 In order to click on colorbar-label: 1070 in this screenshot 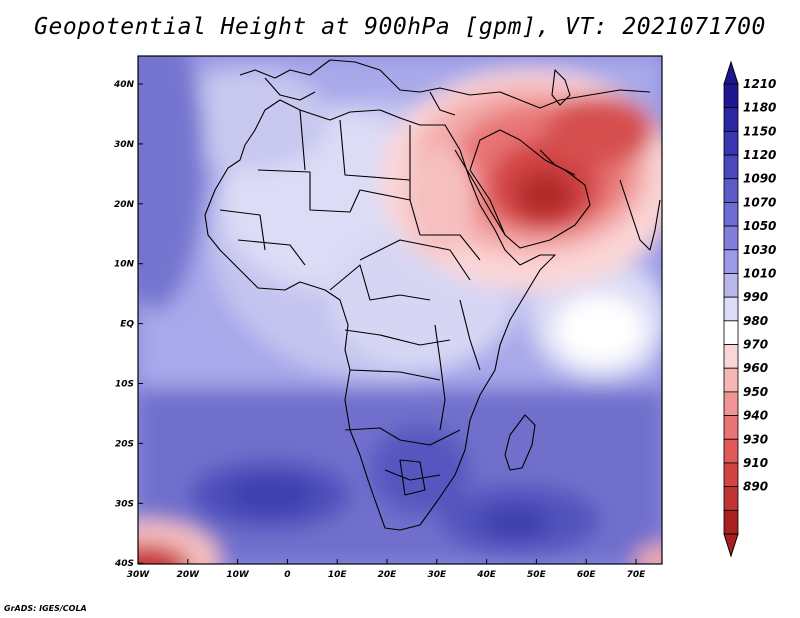, I will do `click(759, 202)`.